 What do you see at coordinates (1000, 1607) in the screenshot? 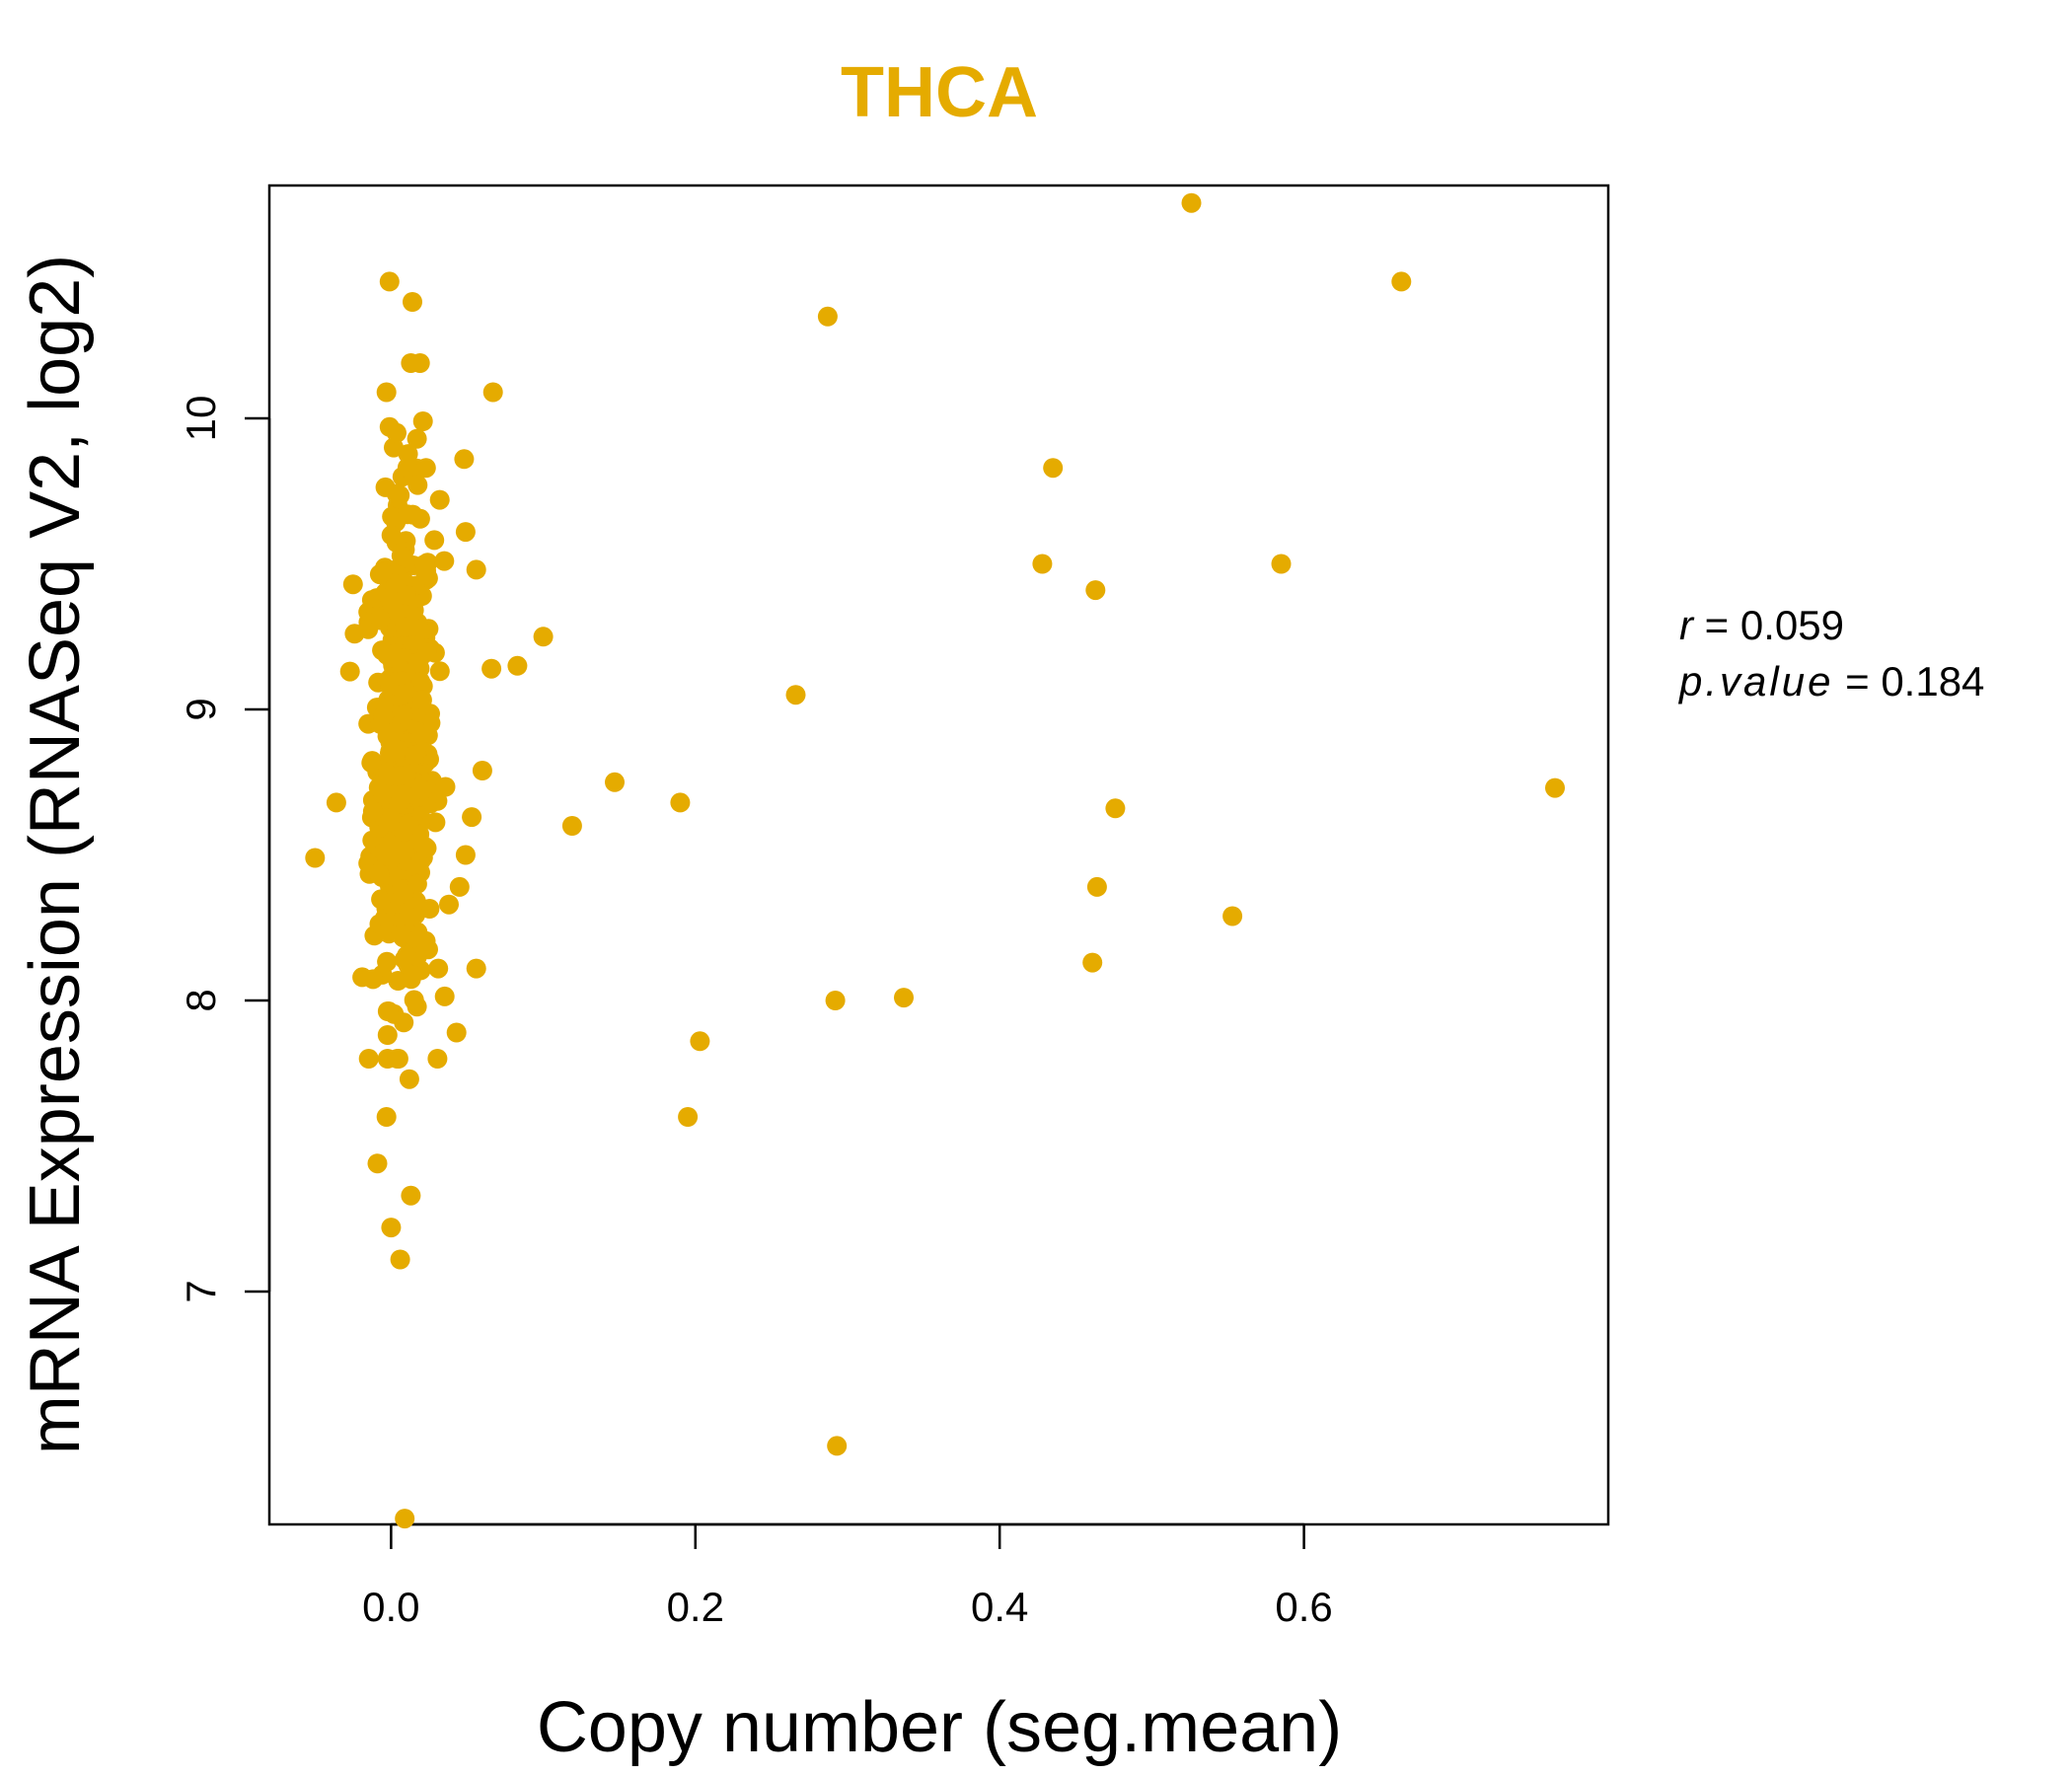
I see `x-tick-label: 0.4` at bounding box center [1000, 1607].